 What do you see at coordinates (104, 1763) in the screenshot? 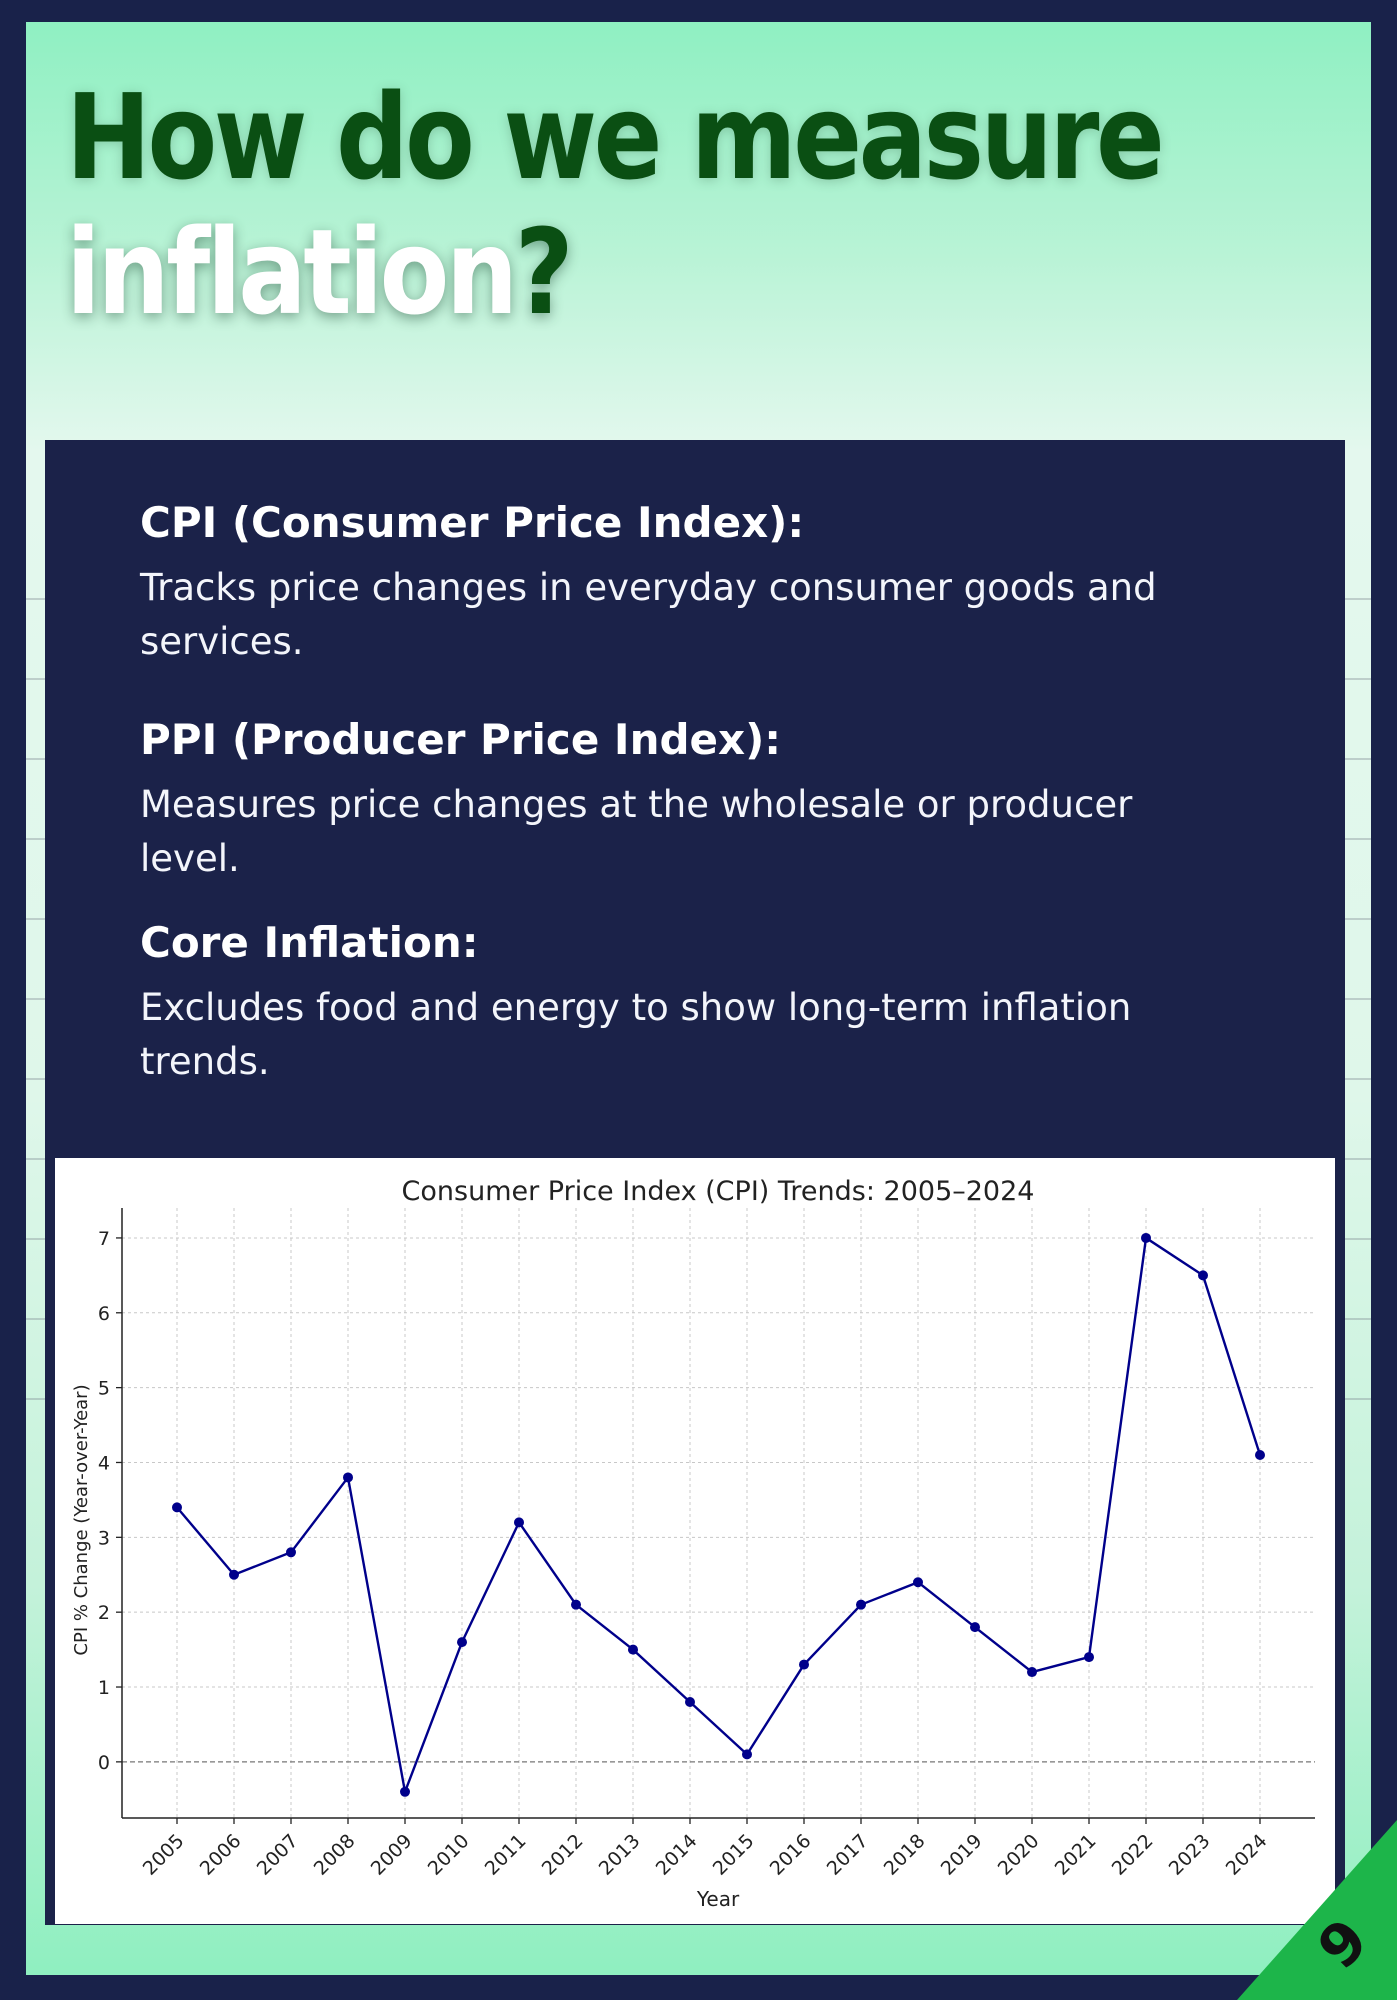
I see `y-tick-label: 0` at bounding box center [104, 1763].